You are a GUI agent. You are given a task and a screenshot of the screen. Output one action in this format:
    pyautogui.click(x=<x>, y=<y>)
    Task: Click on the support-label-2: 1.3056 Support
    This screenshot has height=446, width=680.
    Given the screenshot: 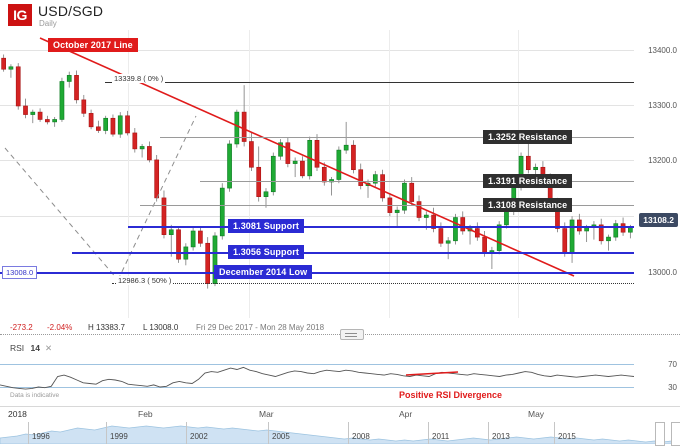 What is the action you would take?
    pyautogui.click(x=266, y=252)
    